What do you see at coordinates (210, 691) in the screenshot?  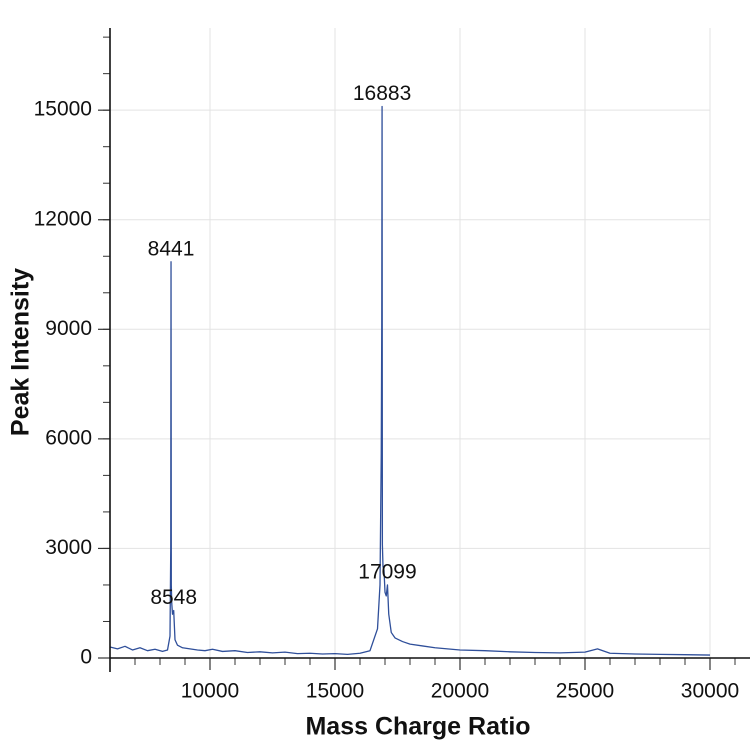 I see `x-tick-label: 10000` at bounding box center [210, 691].